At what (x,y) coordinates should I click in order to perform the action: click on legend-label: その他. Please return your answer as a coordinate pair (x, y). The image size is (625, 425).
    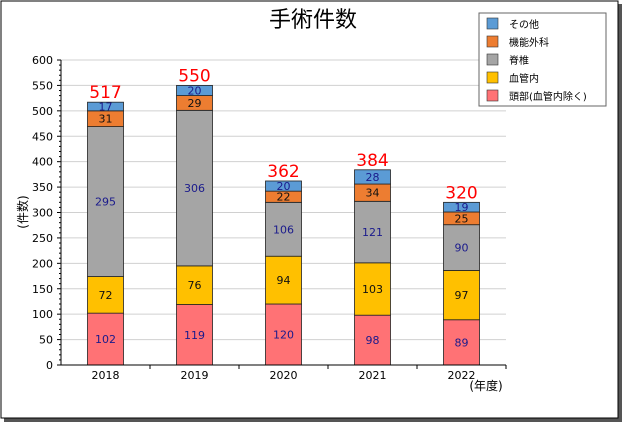
    Looking at the image, I should click on (524, 24).